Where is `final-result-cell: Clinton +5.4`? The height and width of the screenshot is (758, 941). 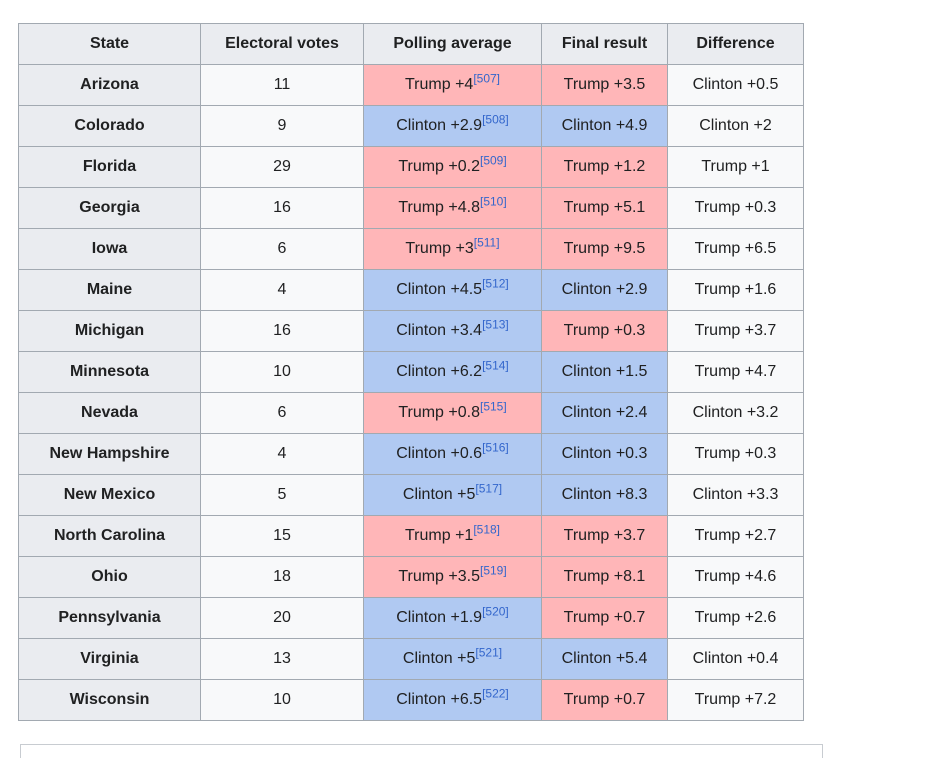 final-result-cell: Clinton +5.4 is located at coordinates (604, 659).